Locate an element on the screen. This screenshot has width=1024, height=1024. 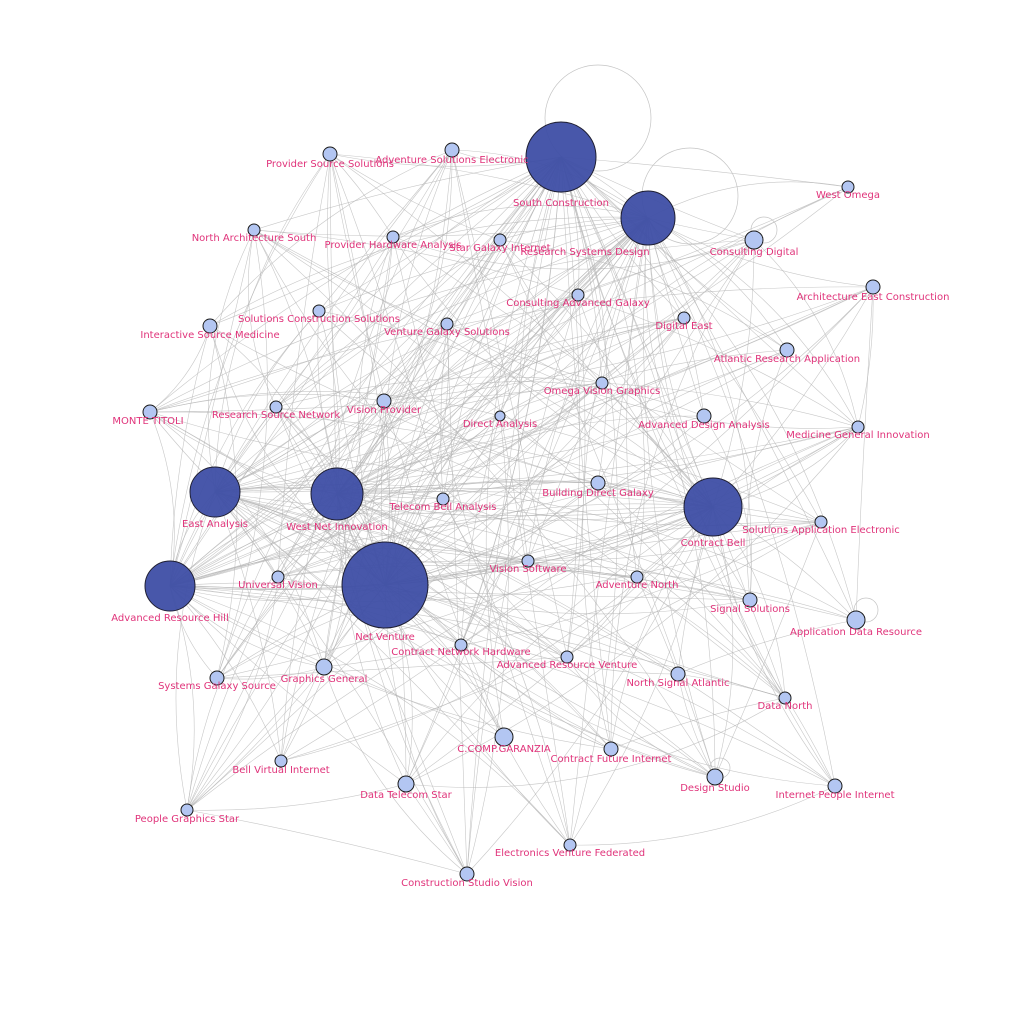
node-label-monte-titoli: MONTE TITOLI is located at coordinates (147, 421).